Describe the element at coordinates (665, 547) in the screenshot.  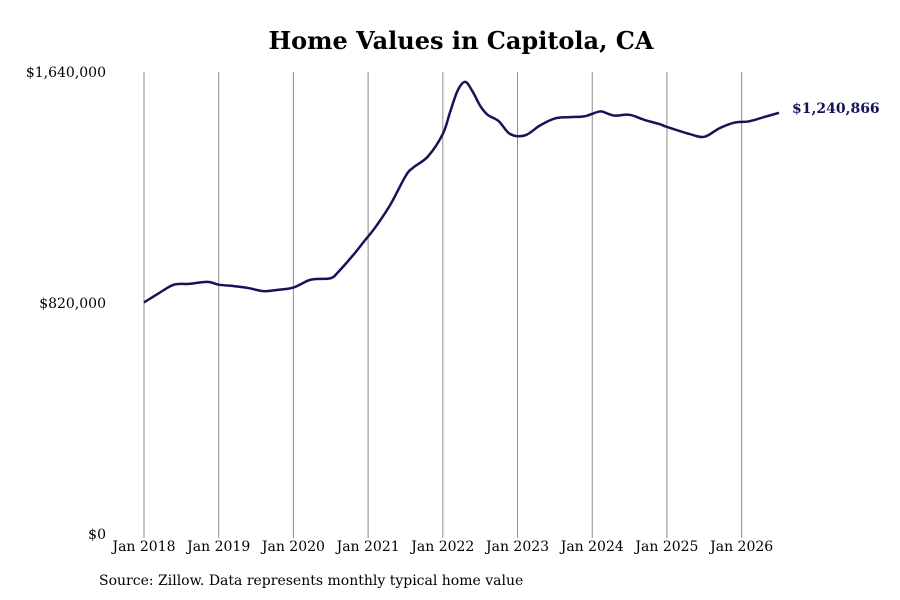
I see `x-tick-label: Jan 2025` at that location.